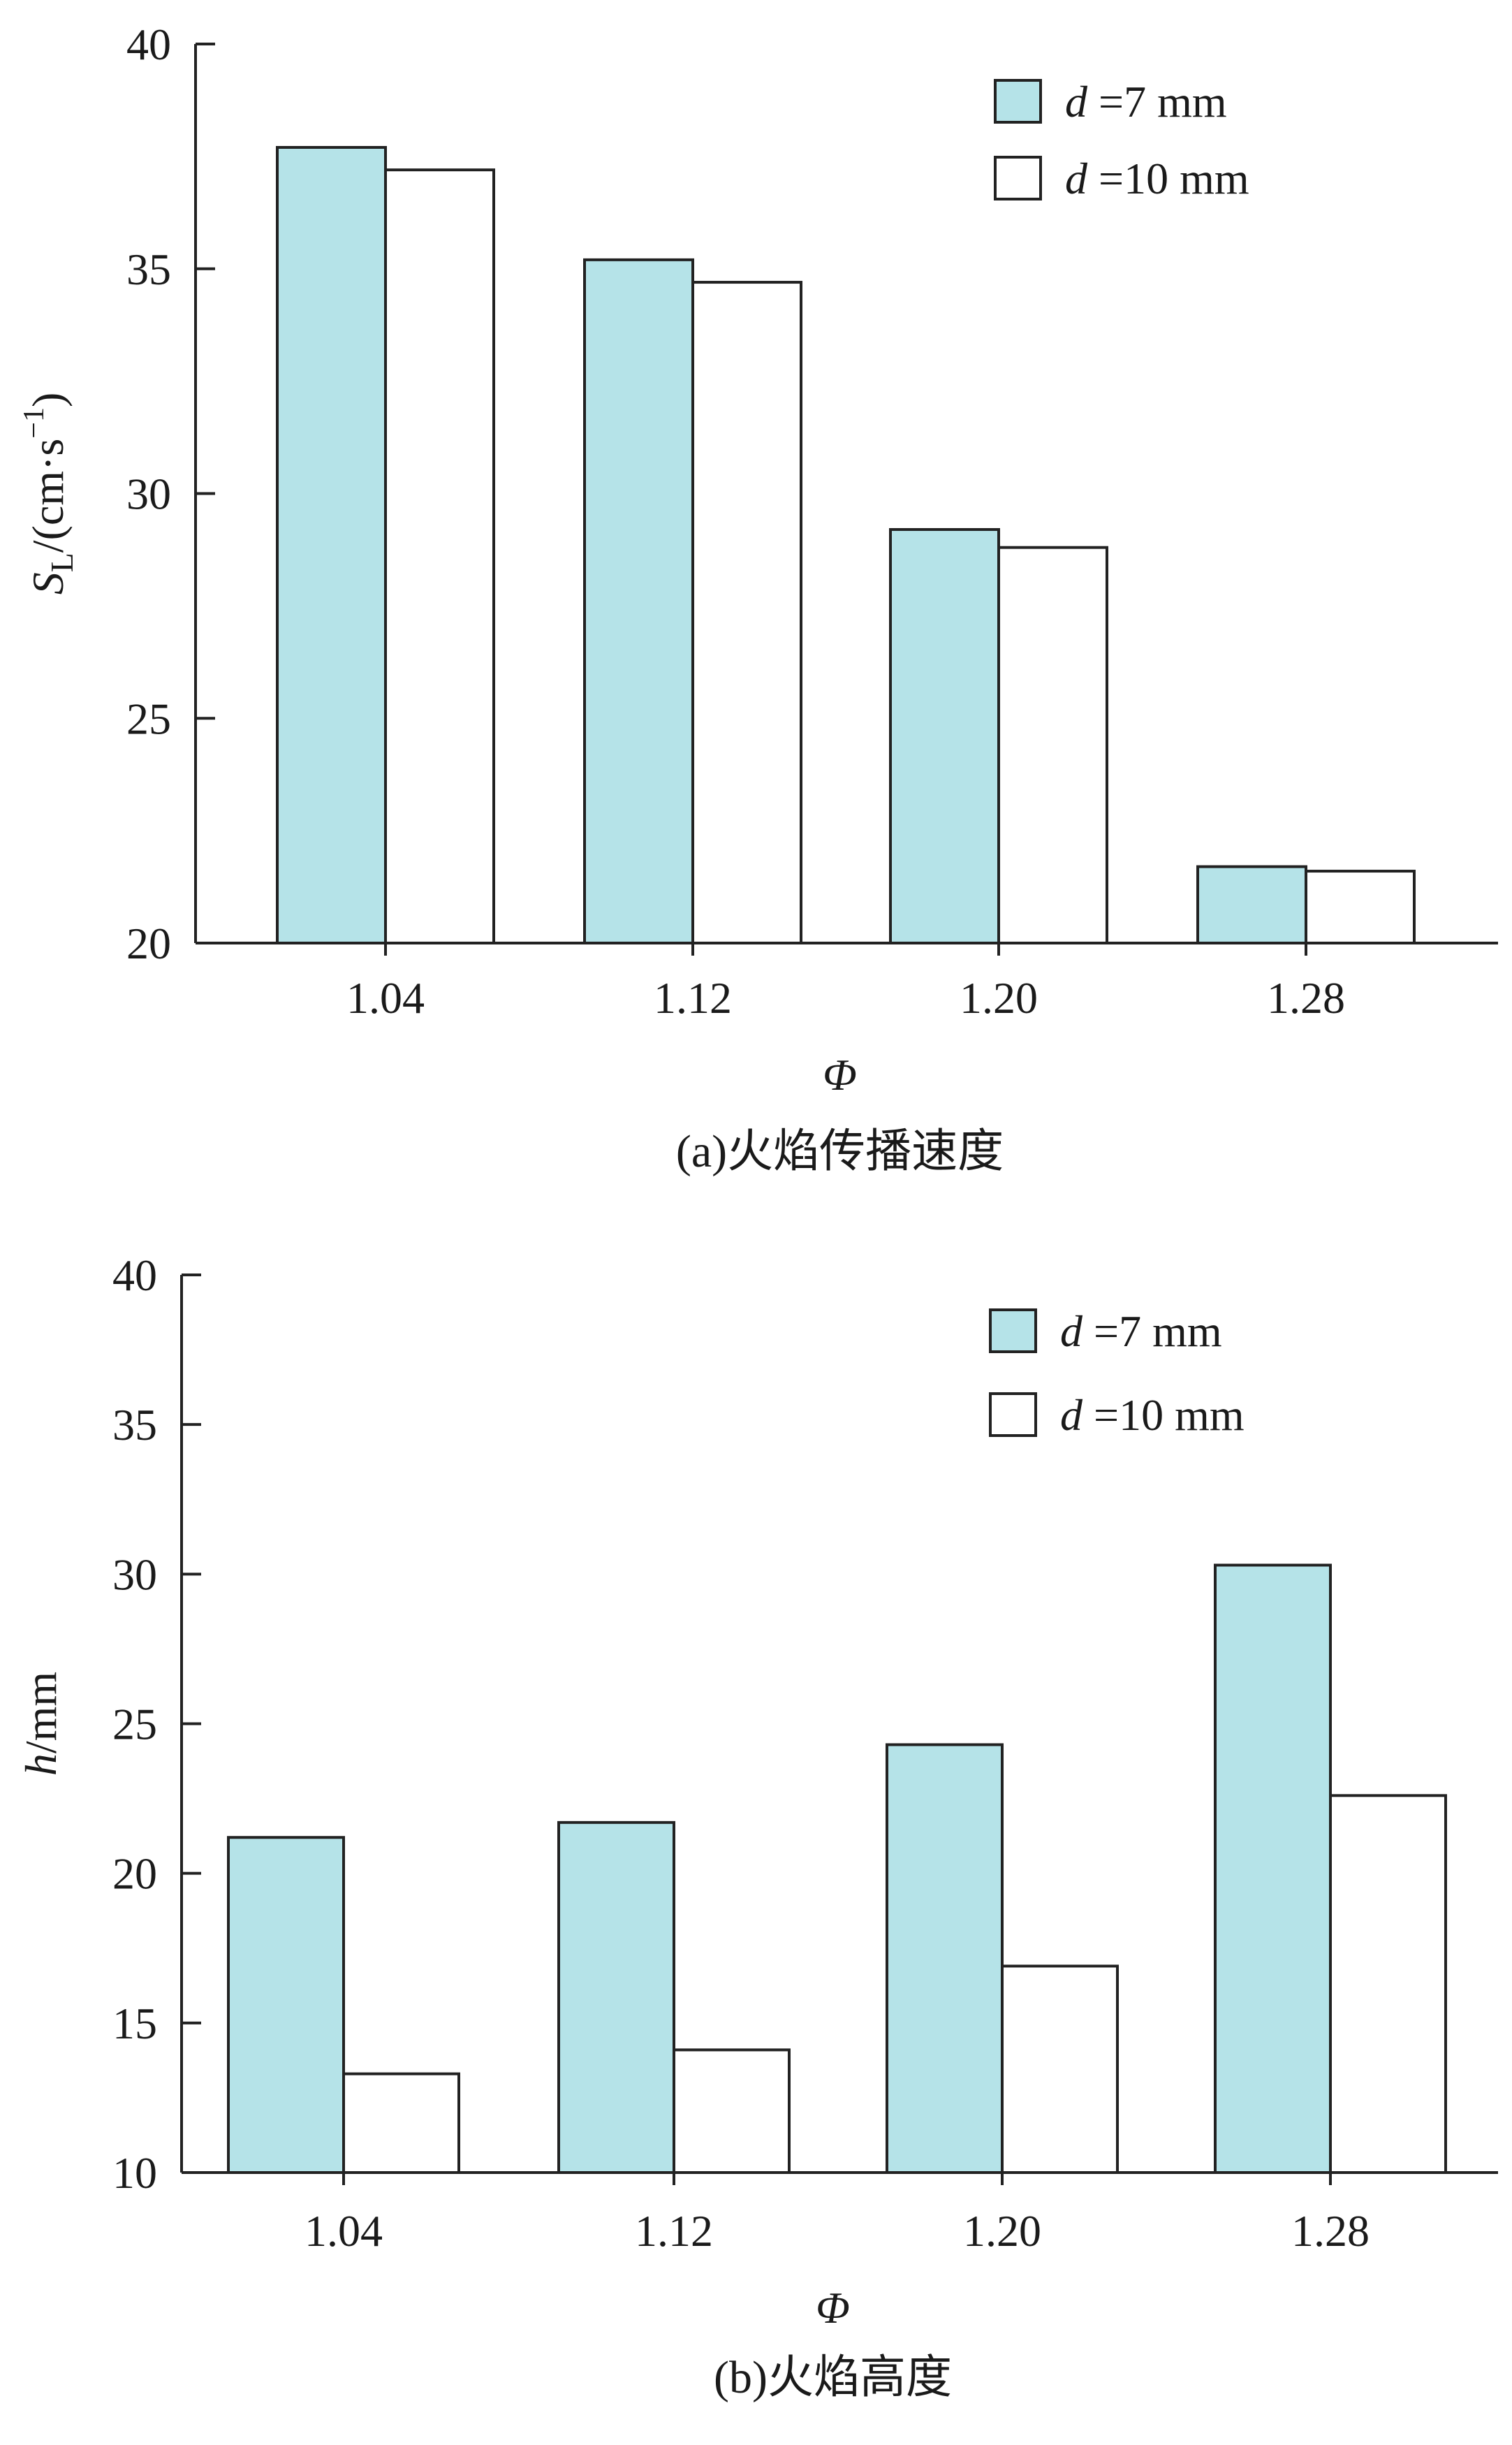 Image resolution: width=1512 pixels, height=2445 pixels. Describe the element at coordinates (134, 2023) in the screenshot. I see `y-tick-label: 15` at that location.